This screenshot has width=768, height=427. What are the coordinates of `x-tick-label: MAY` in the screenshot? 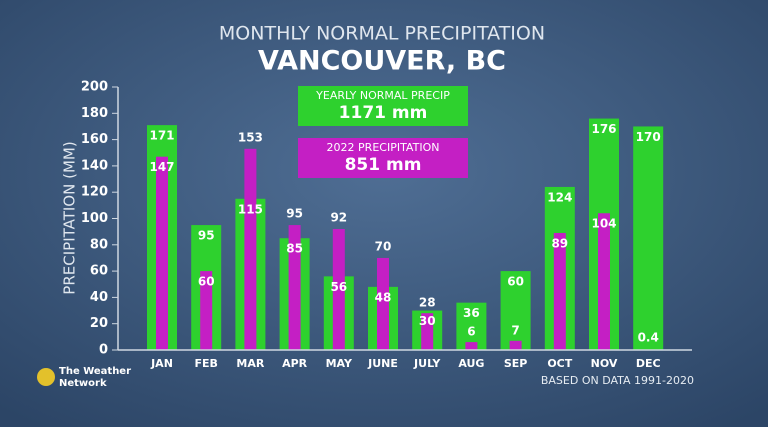 It's located at (339, 363).